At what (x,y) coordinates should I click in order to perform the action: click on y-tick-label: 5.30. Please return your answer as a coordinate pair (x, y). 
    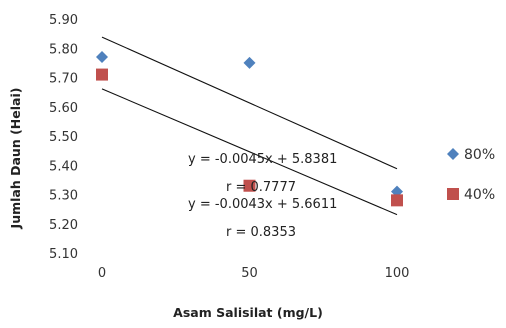
    Looking at the image, I should click on (63, 196).